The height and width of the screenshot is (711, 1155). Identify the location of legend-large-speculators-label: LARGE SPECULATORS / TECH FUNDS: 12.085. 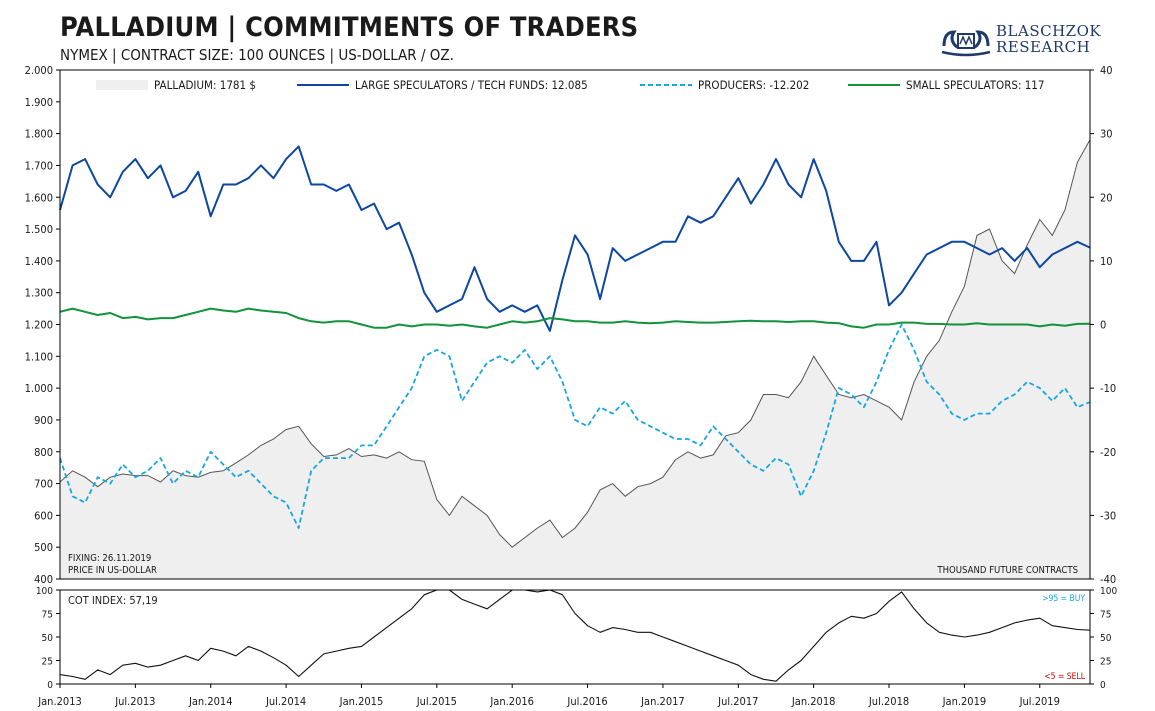
(471, 85).